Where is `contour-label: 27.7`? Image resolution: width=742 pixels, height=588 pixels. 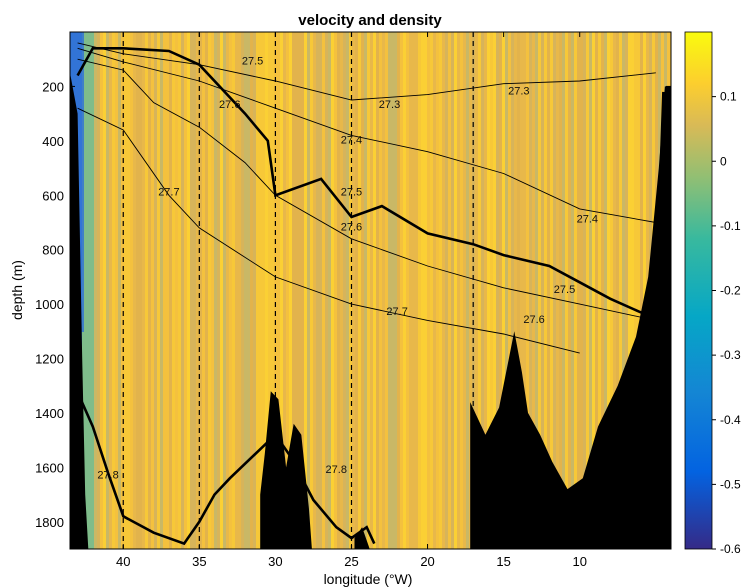
contour-label: 27.7 is located at coordinates (396, 312).